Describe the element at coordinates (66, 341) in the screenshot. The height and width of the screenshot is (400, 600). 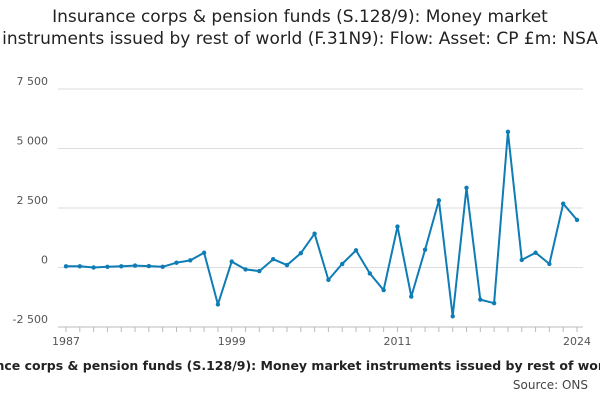
I see `x-tick-label: 1987` at that location.